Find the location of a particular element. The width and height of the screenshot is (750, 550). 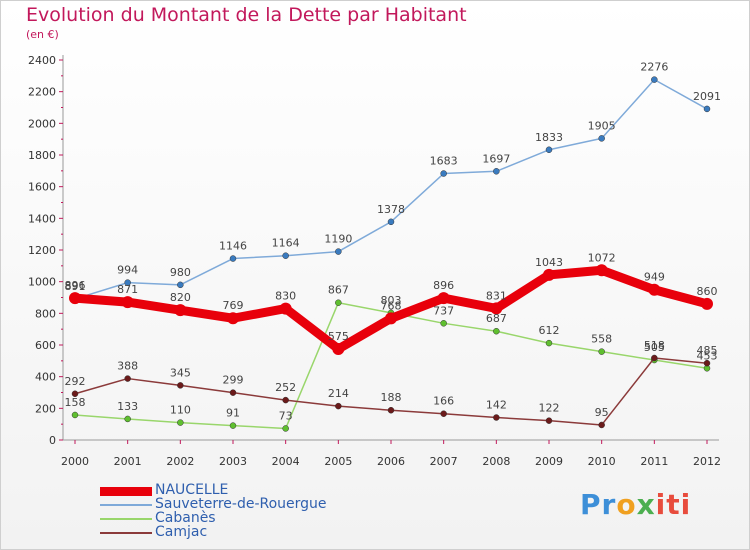

x-tick-label: 2004 is located at coordinates (286, 461).